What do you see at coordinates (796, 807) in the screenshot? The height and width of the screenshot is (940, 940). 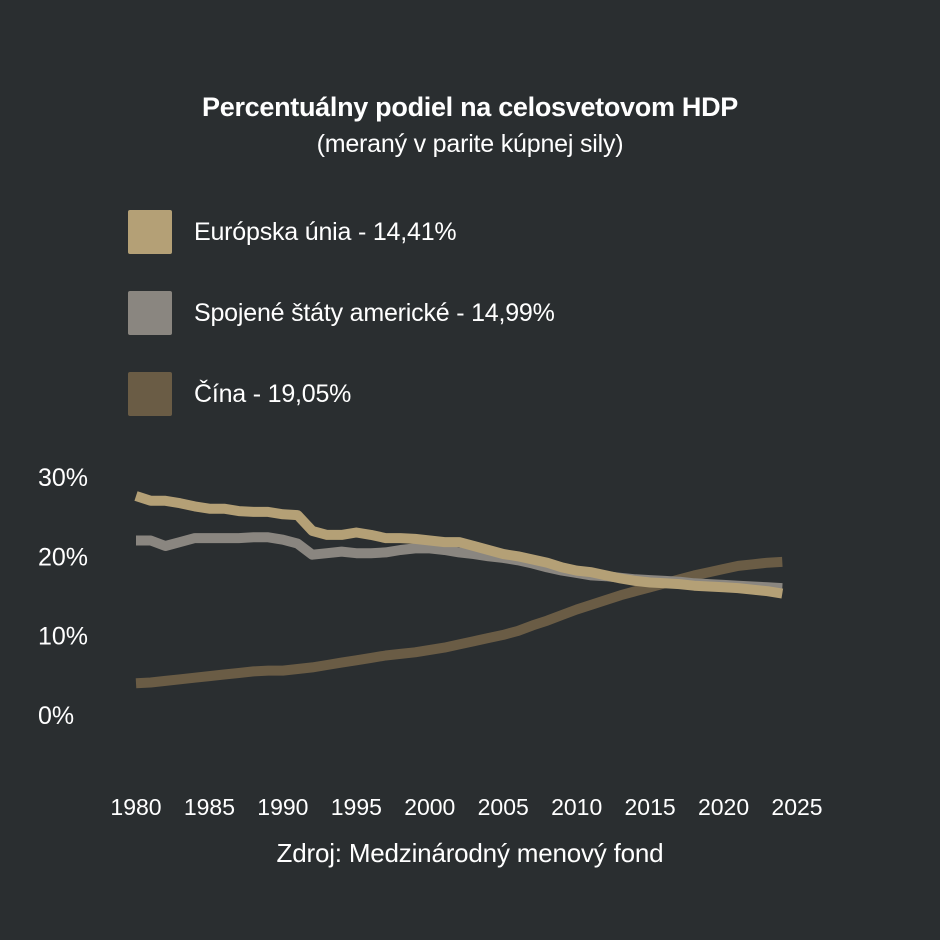 I see `x-tick-label: 2025` at bounding box center [796, 807].